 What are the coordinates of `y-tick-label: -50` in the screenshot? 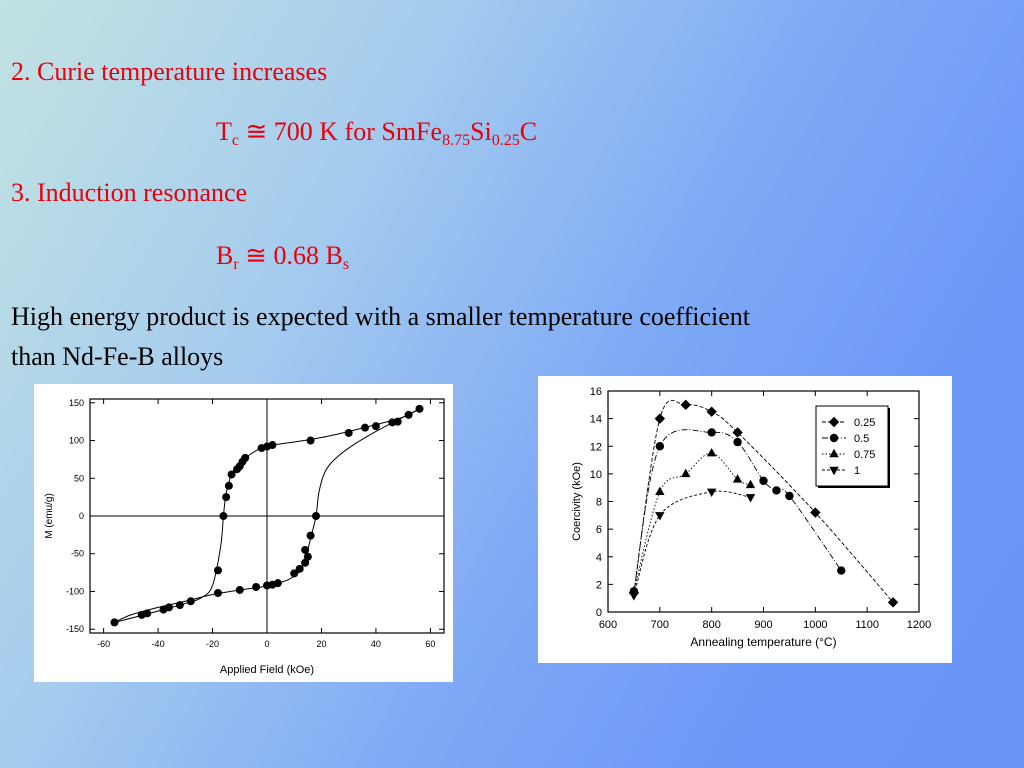 It's located at (77, 554).